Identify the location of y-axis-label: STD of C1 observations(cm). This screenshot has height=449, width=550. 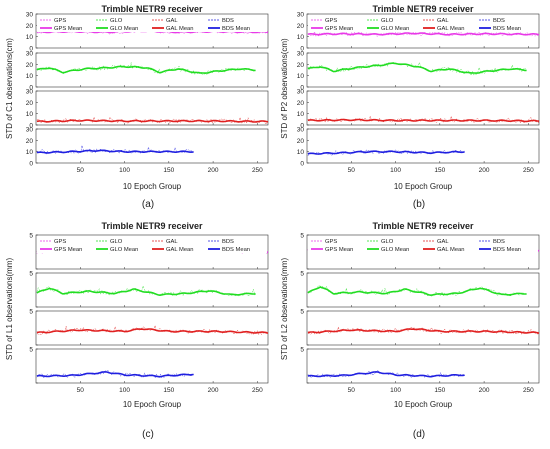
(9, 88).